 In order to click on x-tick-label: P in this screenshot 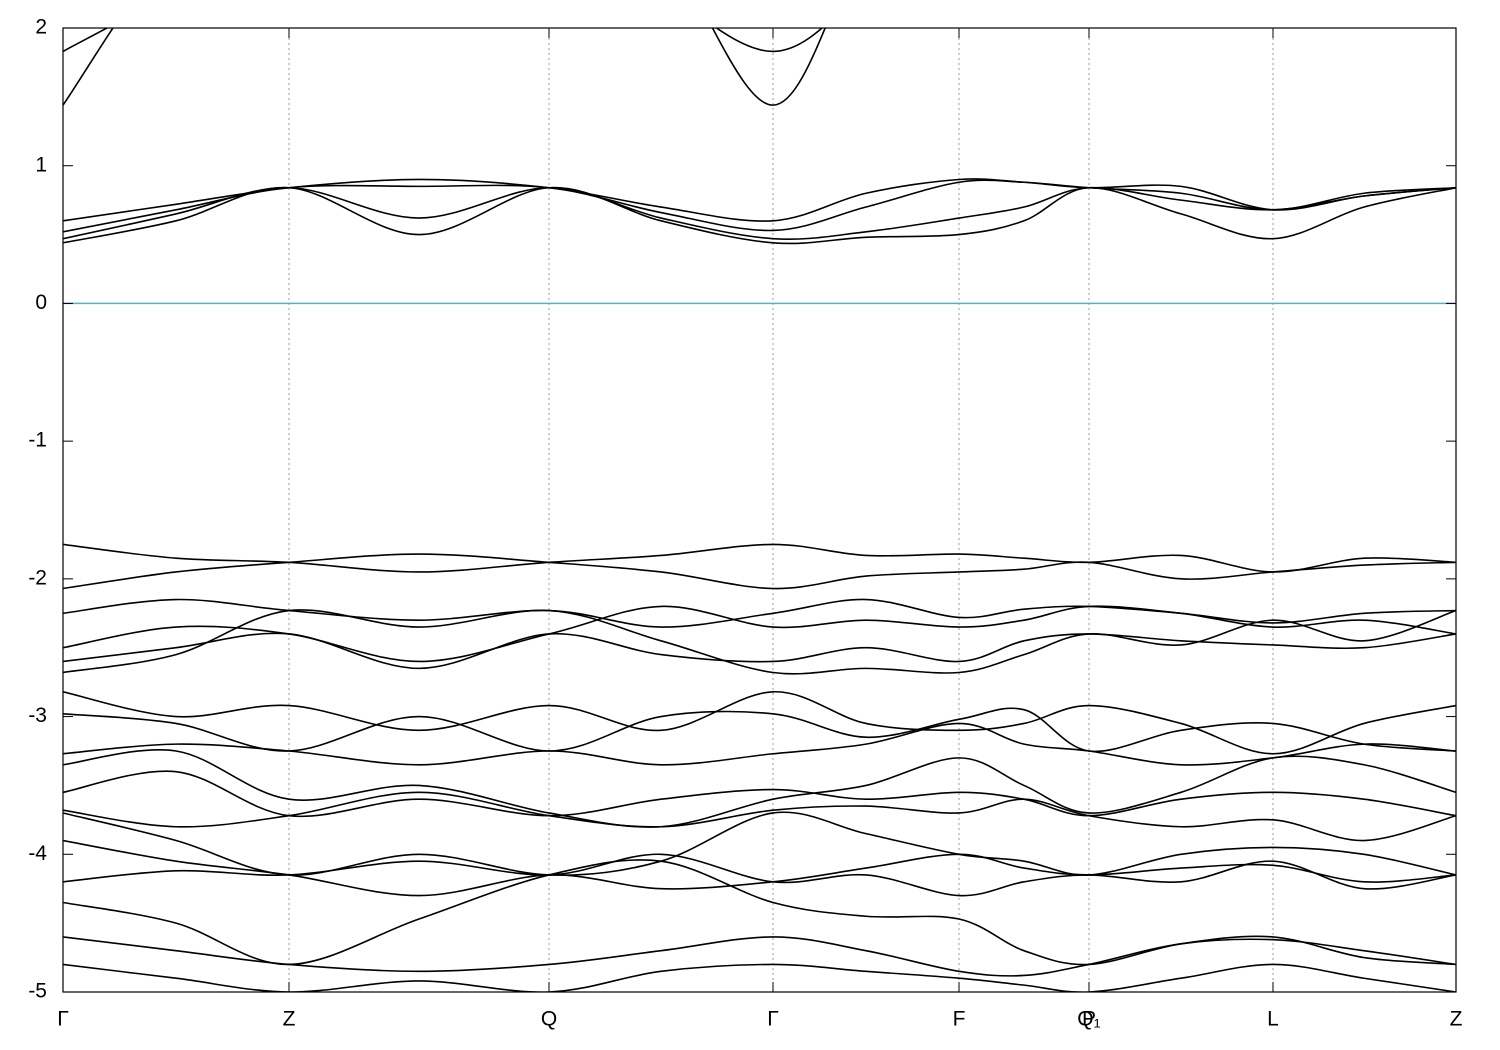, I will do `click(1089, 1019)`.